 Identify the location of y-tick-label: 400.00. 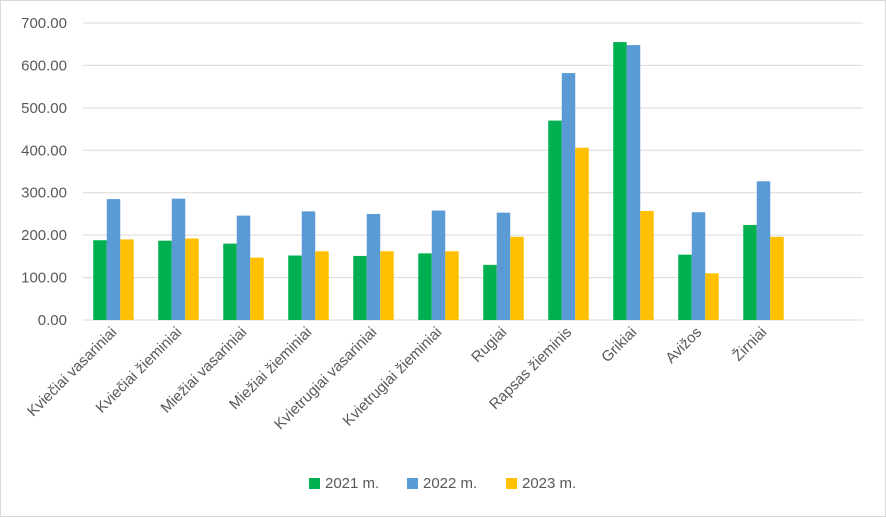
(44, 150).